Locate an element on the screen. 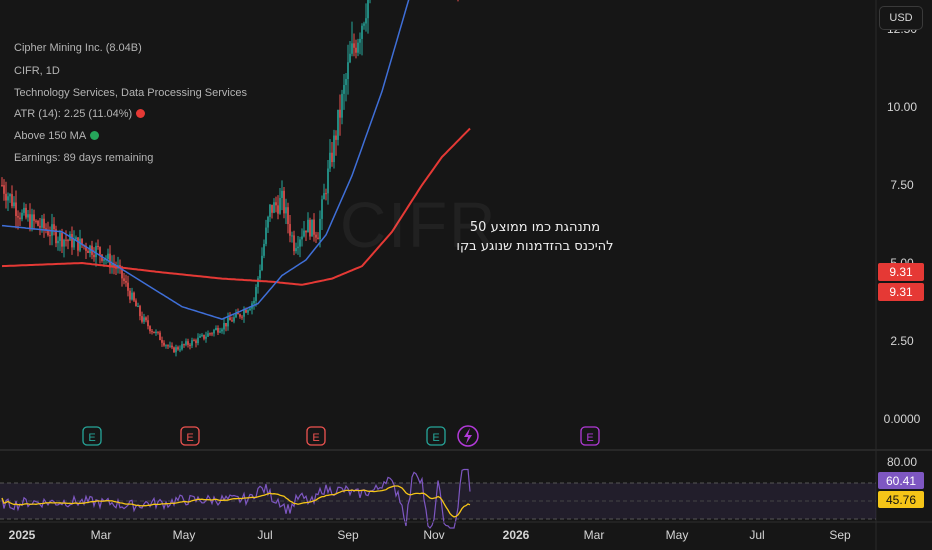 The width and height of the screenshot is (932, 550). currency-button: USD is located at coordinates (901, 18).